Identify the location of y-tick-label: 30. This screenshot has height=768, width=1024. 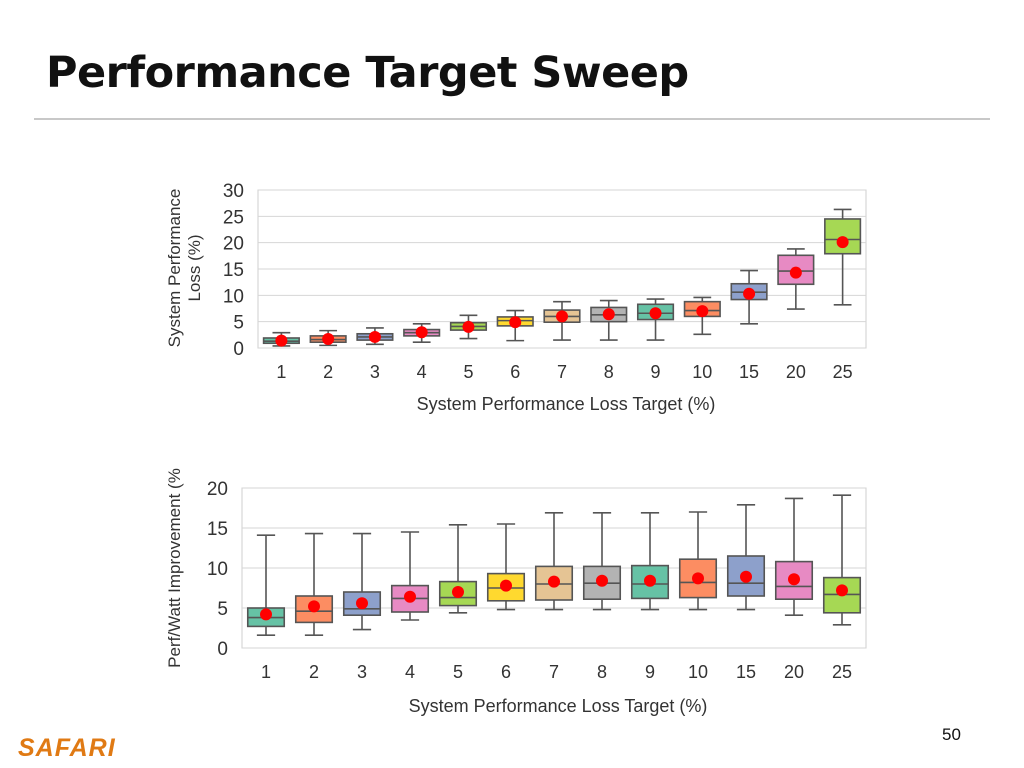
(233, 191).